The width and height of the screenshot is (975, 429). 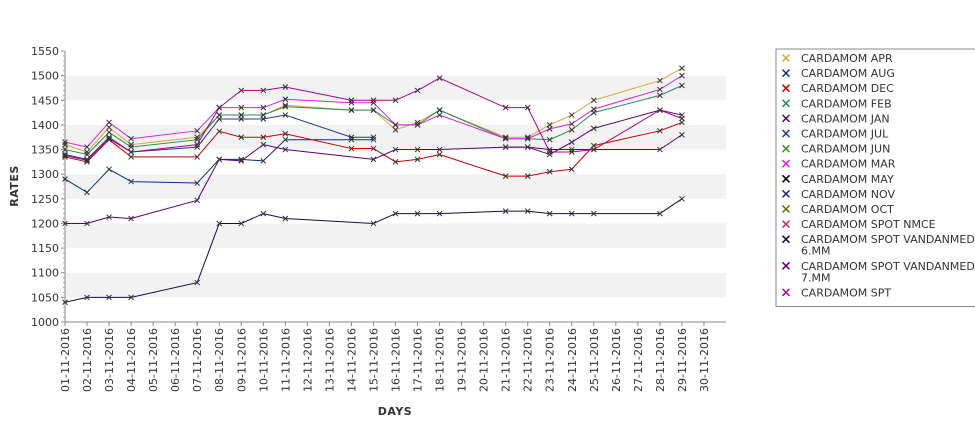 I want to click on x-tick-label: 29-11-2016, so click(x=682, y=360).